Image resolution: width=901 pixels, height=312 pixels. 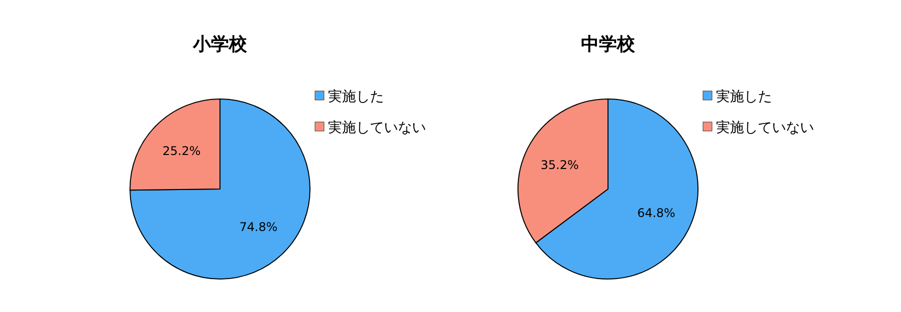 I want to click on chart-title: 中学校, so click(x=608, y=44).